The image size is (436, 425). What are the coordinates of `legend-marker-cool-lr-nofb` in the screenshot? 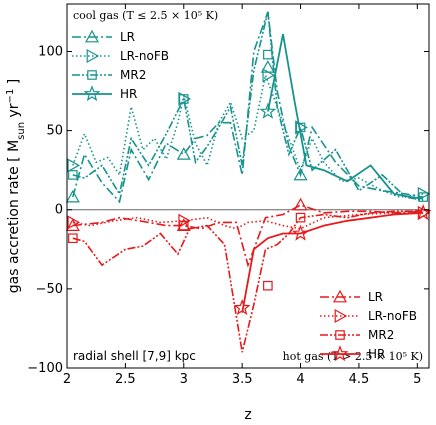 It's located at (93, 56).